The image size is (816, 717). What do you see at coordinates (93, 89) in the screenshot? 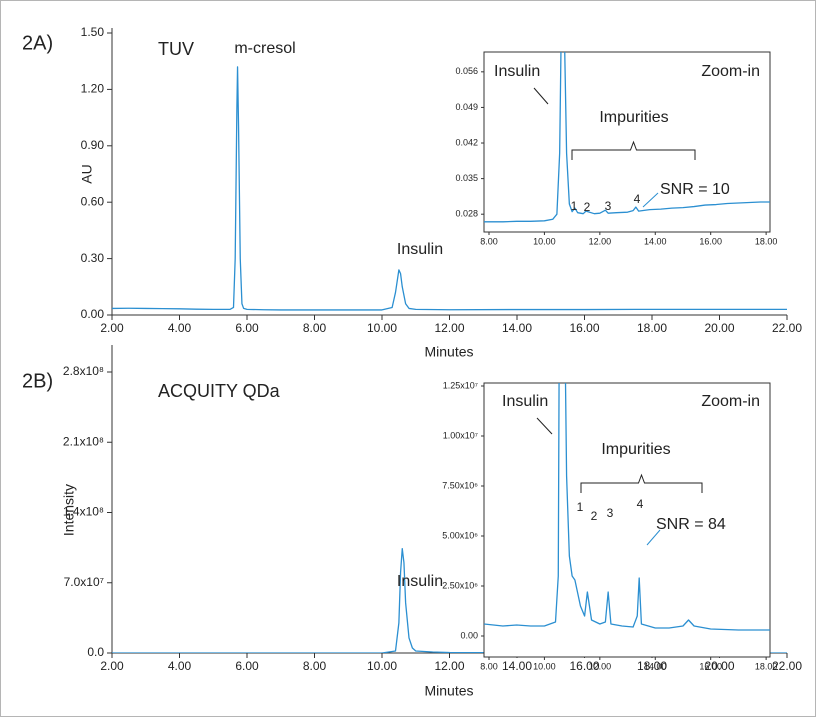
I see `y-tick-label: 1.20` at bounding box center [93, 89].